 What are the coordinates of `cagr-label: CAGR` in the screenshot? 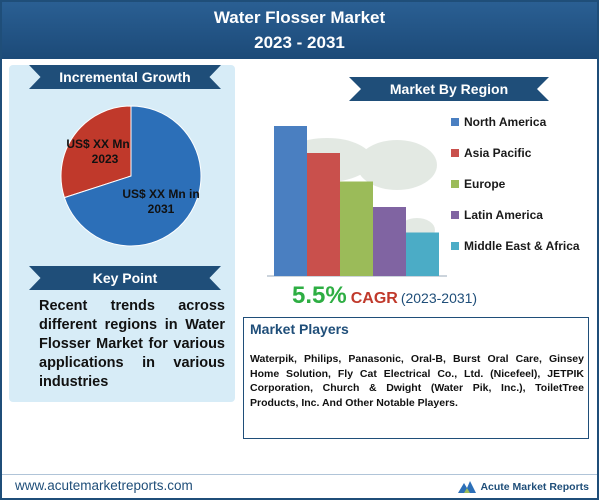 It's located at (374, 298).